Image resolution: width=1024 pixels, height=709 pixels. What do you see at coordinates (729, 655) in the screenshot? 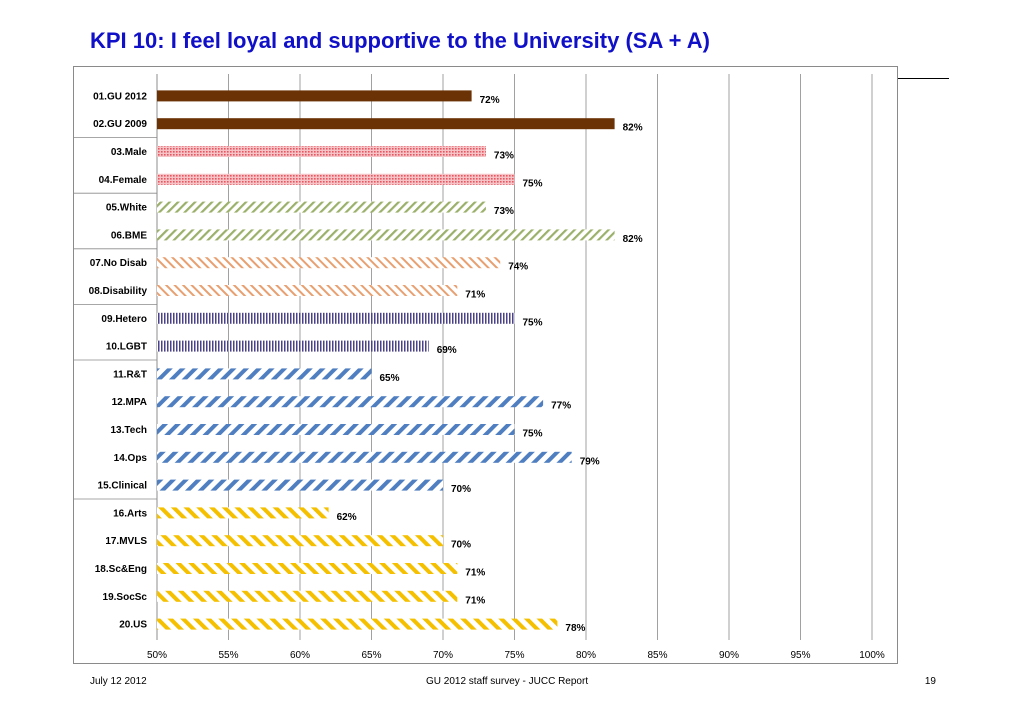
I see `x-tick-label: 90%` at bounding box center [729, 655].